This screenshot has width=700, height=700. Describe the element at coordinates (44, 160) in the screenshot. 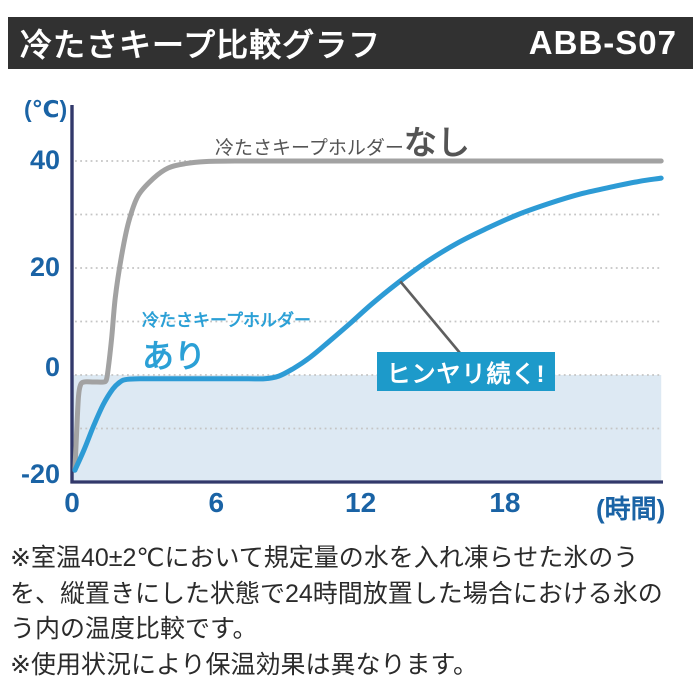

I see `y-tick-label-40: 40` at that location.